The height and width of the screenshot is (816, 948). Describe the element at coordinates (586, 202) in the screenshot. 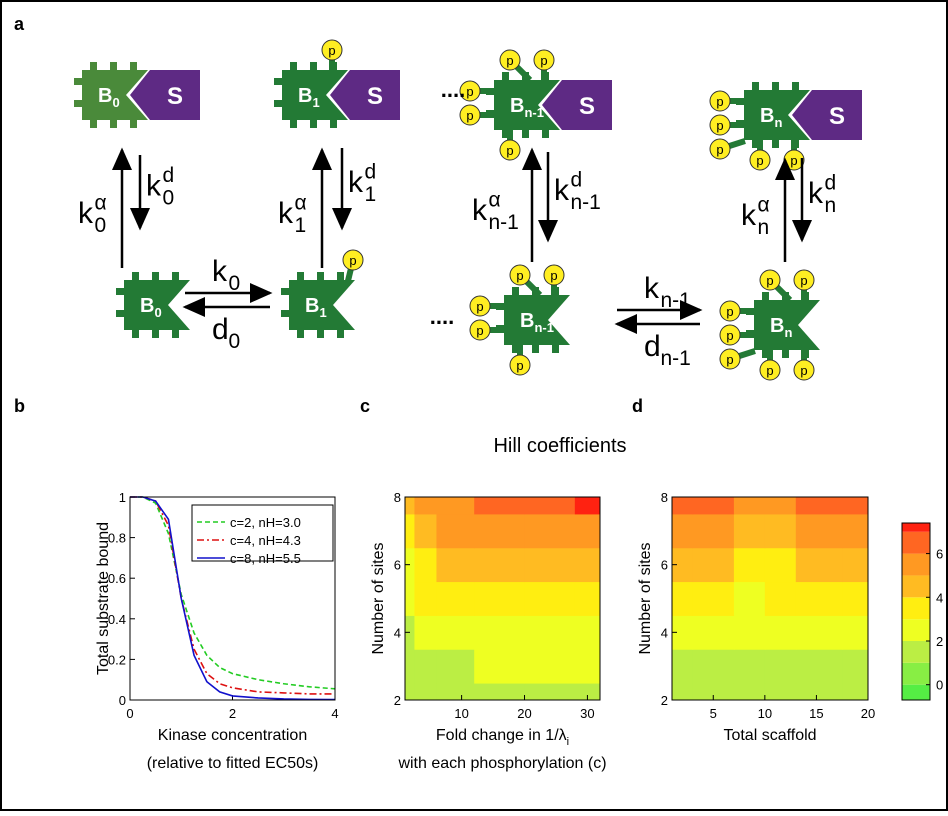

I see `rate-sub: n-1` at that location.